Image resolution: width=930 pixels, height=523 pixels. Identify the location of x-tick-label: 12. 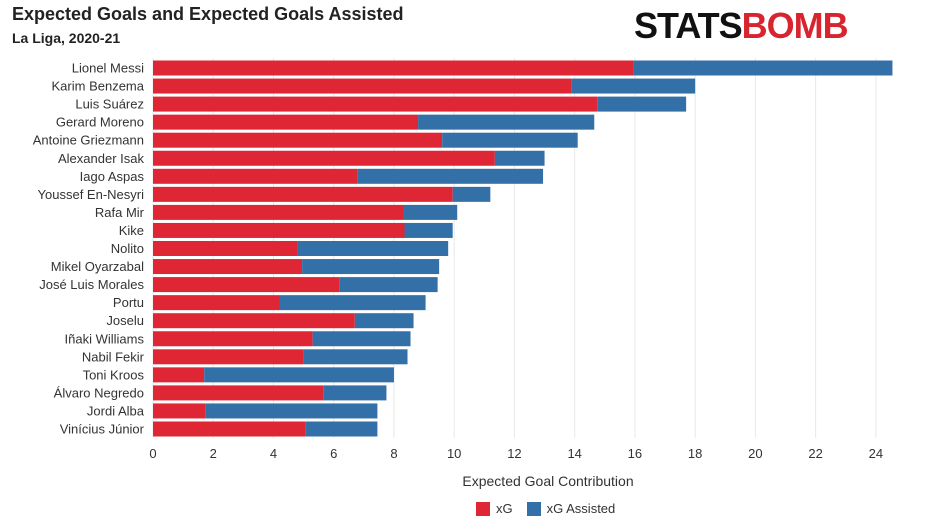
(514, 453).